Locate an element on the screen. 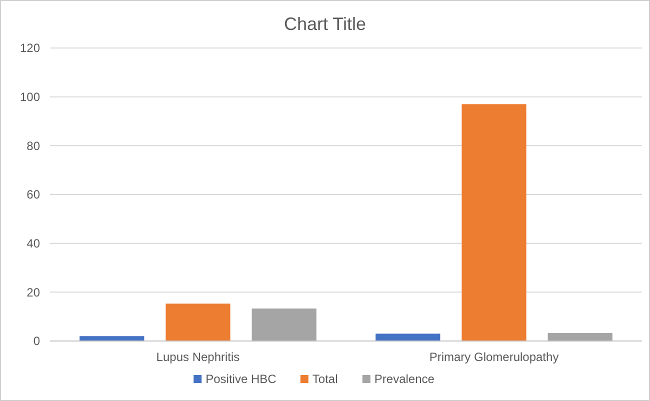  y-tick-label: 60 is located at coordinates (33, 195).